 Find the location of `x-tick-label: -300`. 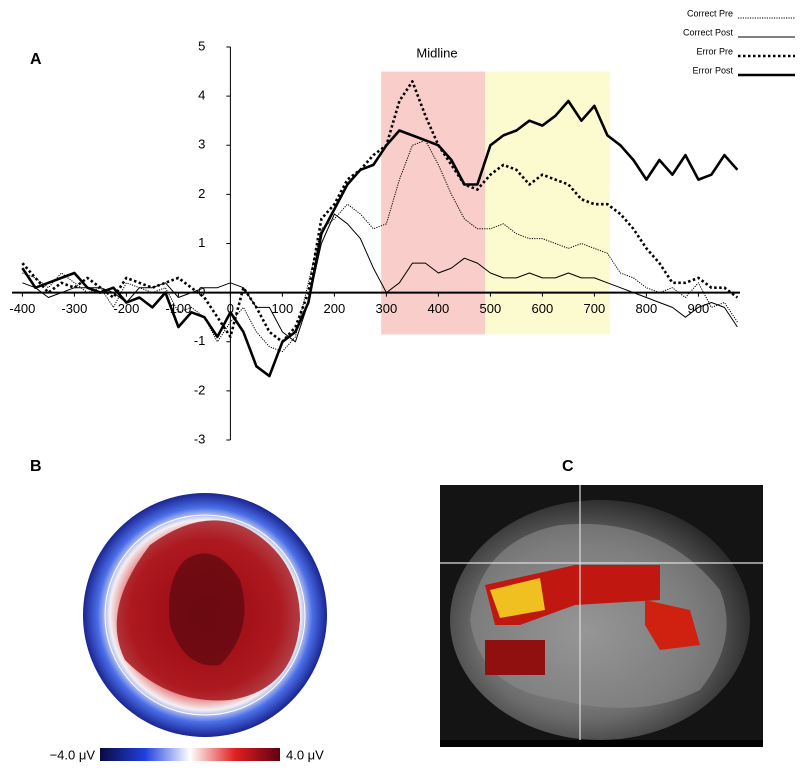

x-tick-label: -300 is located at coordinates (74, 308).